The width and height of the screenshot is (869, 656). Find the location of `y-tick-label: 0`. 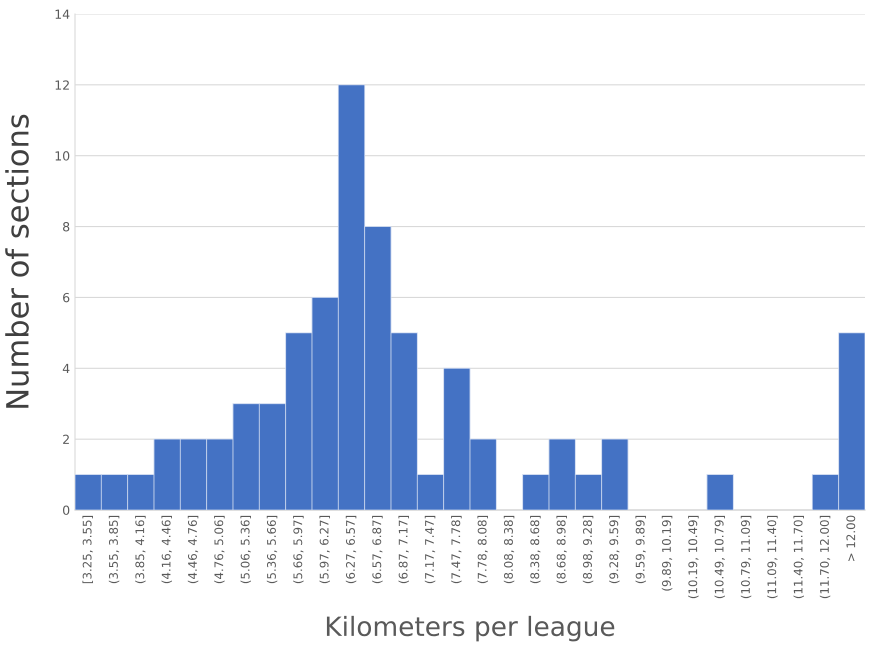

y-tick-label: 0 is located at coordinates (66, 510).